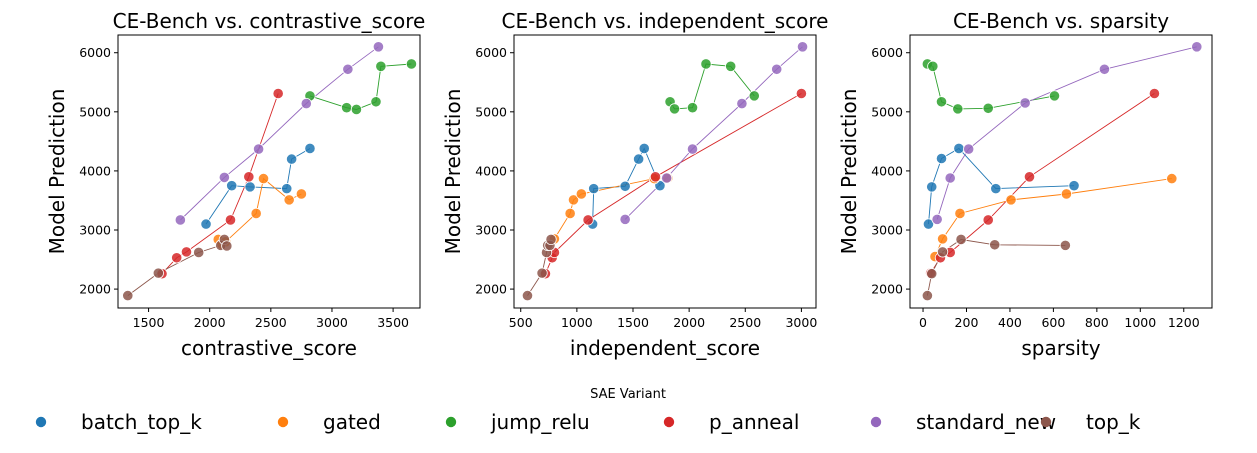 This screenshot has height=453, width=1257. I want to click on x-tick-label: 600, so click(1053, 322).